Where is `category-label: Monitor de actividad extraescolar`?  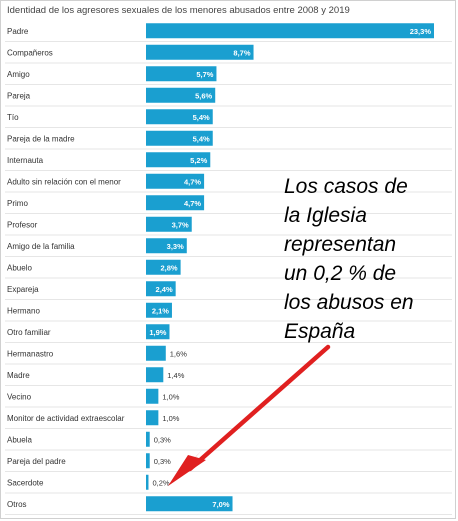 category-label: Monitor de actividad extraescolar is located at coordinates (66, 418).